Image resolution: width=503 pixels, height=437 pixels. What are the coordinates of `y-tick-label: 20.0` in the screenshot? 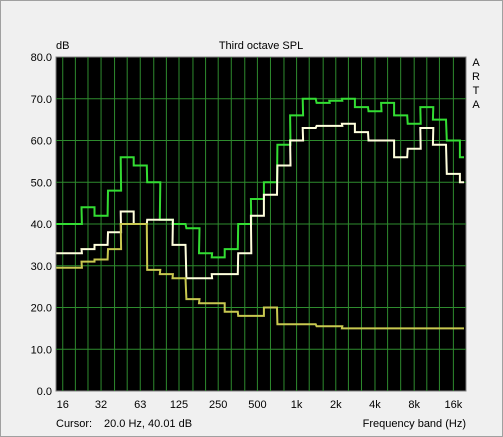 It's located at (41, 309).